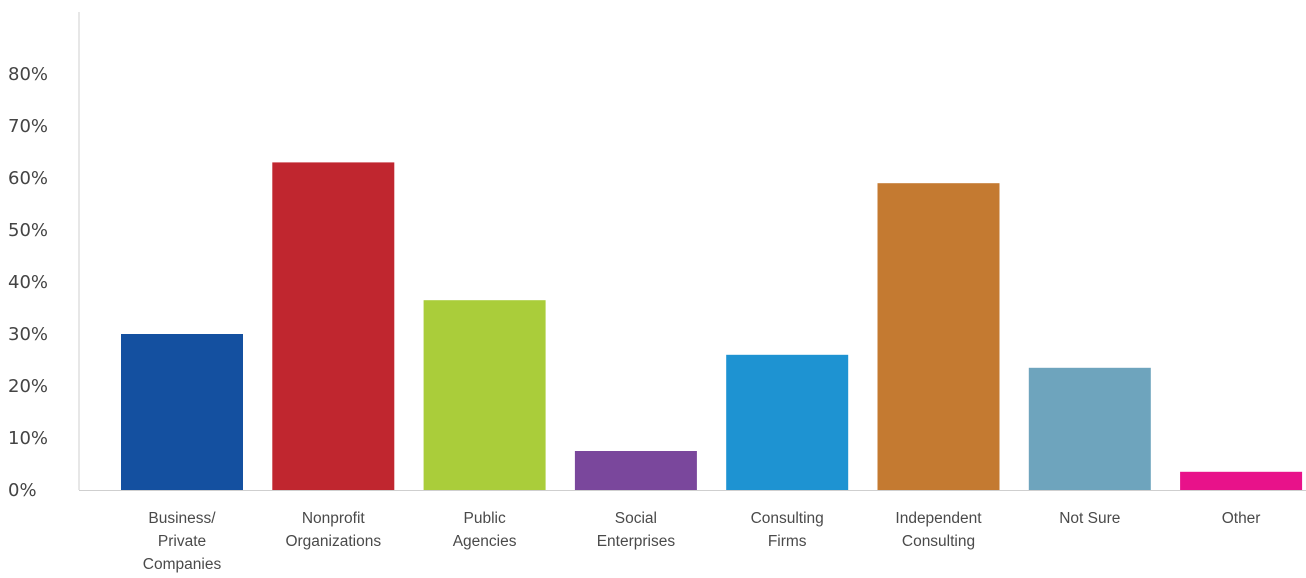 This screenshot has width=1306, height=578. What do you see at coordinates (1241, 518) in the screenshot?
I see `x-tick-label: Other` at bounding box center [1241, 518].